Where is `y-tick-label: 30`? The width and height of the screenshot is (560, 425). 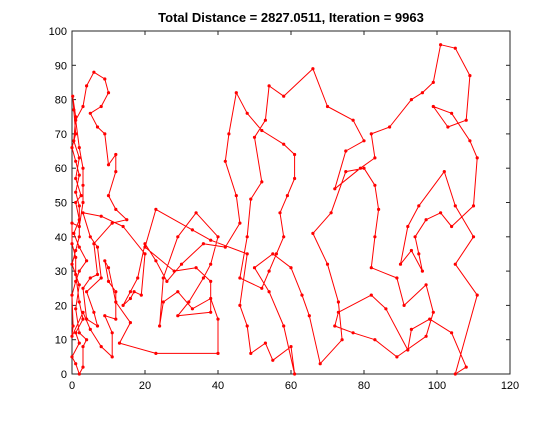 y-tick-label: 30 is located at coordinates (61, 272).